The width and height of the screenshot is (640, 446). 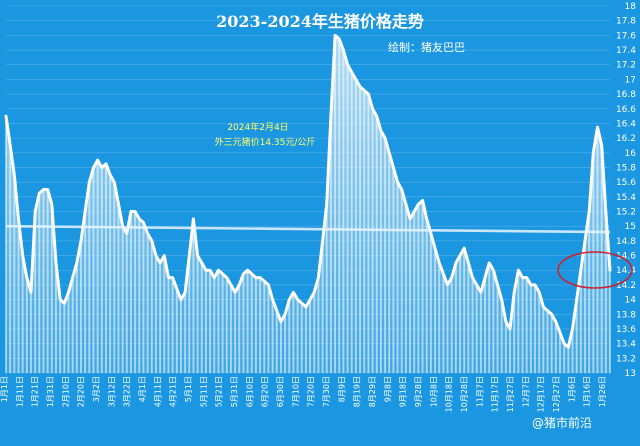 I want to click on x-tick-label: 12月7日, so click(x=525, y=391).